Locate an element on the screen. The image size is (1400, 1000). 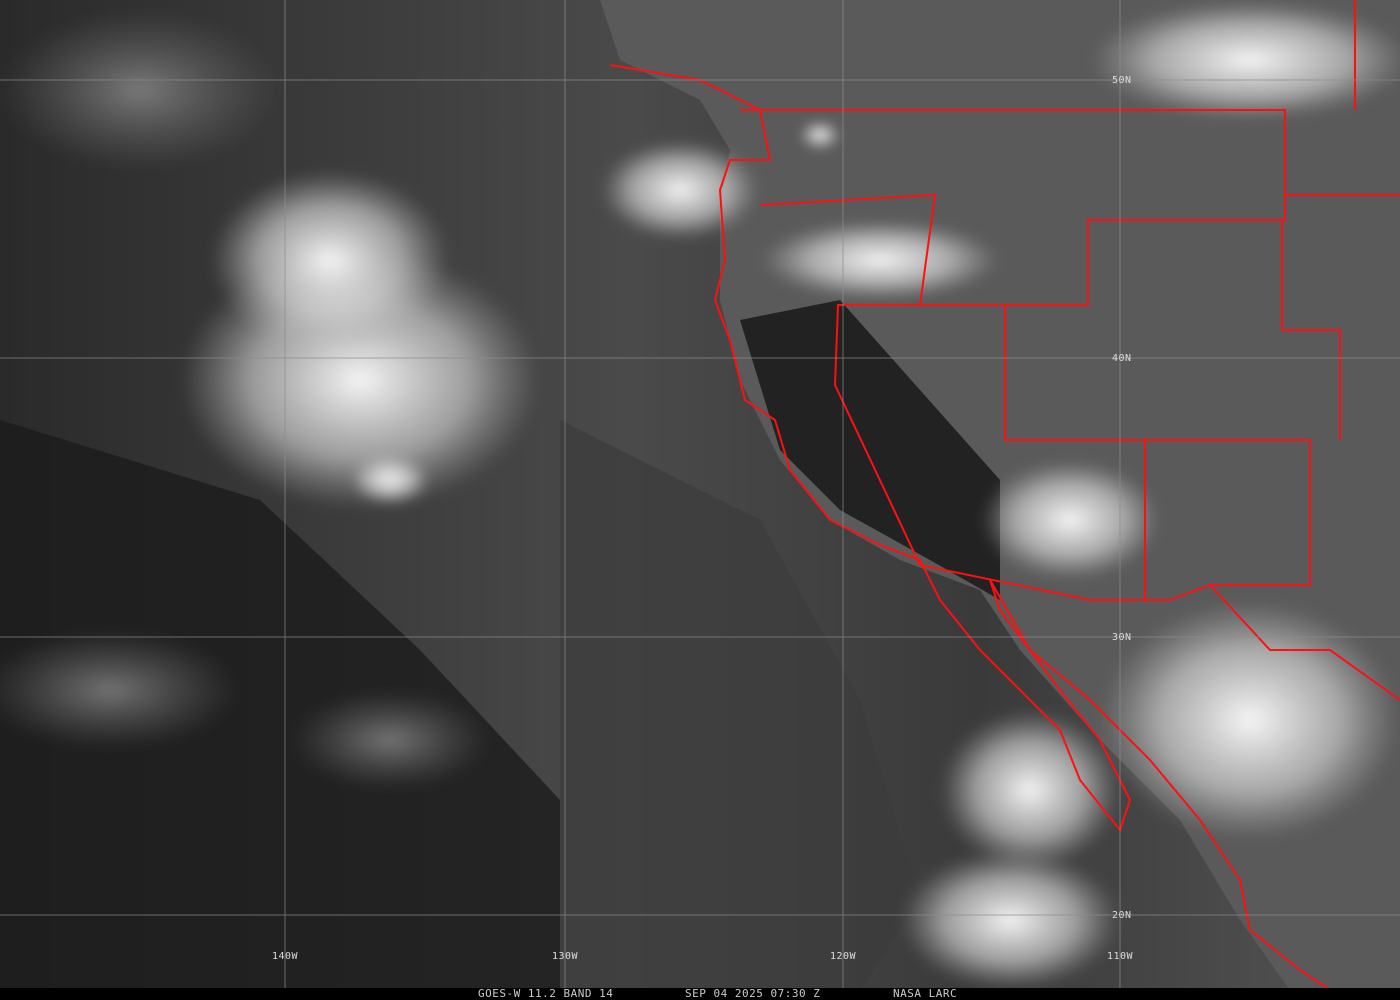
latitude-label: 40N is located at coordinates (1122, 358).